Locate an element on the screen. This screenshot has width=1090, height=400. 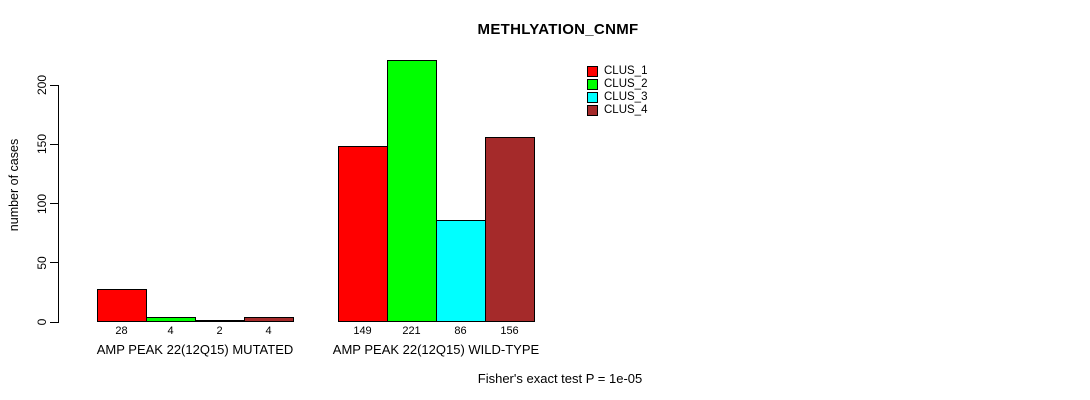
bar-clus_3-wild-type is located at coordinates (461, 271).